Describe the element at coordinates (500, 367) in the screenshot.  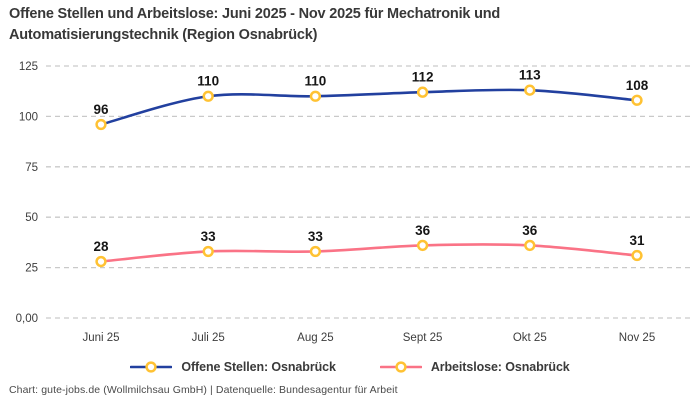
I see `legend-label: Arbeitslose: Osnabrück` at that location.